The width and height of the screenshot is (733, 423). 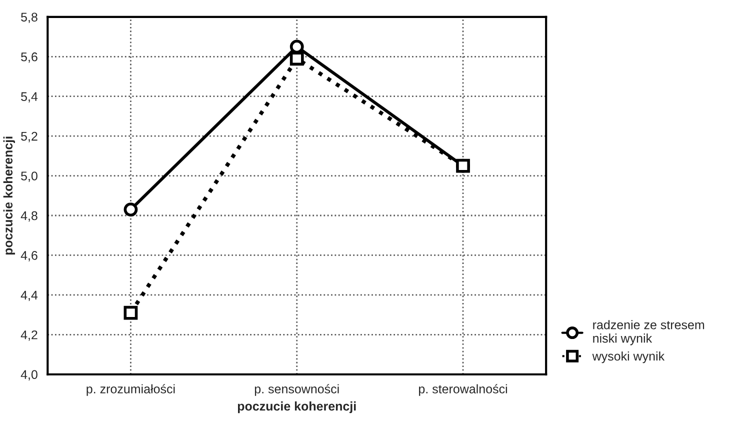 What do you see at coordinates (628, 357) in the screenshot?
I see `legend-label: wysoki wynik` at bounding box center [628, 357].